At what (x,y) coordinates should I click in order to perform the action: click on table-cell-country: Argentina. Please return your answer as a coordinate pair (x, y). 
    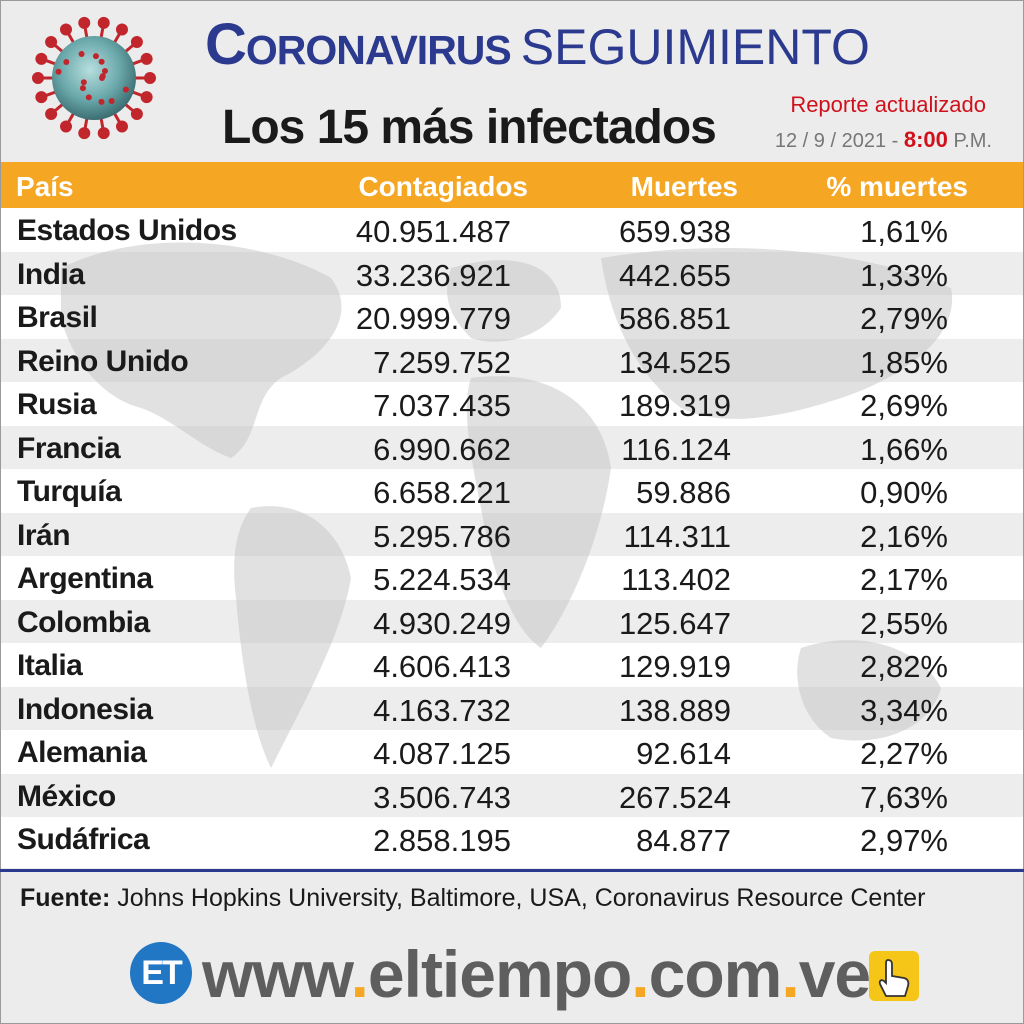
    Looking at the image, I should click on (85, 578).